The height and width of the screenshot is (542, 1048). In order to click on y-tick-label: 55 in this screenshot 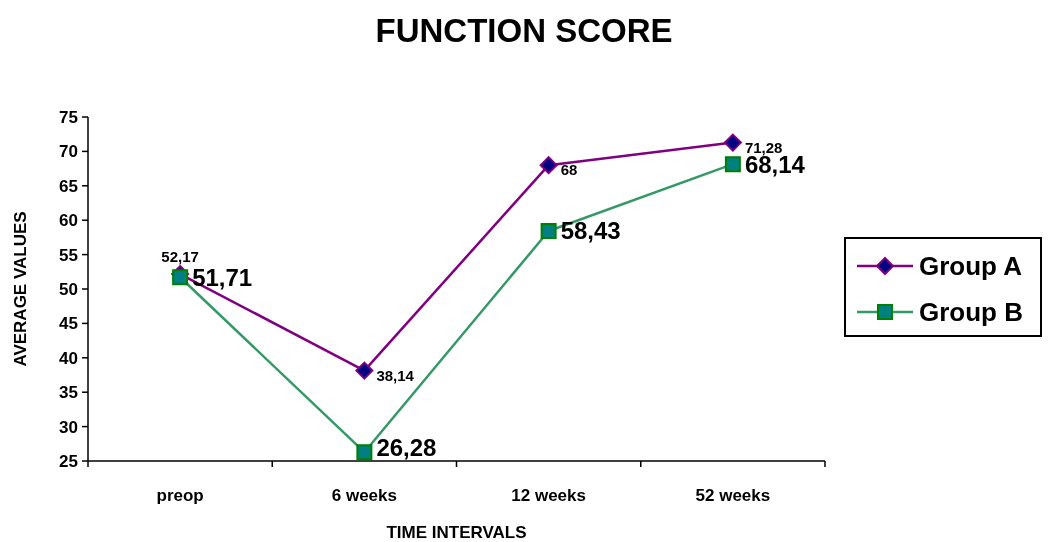, I will do `click(68, 255)`.